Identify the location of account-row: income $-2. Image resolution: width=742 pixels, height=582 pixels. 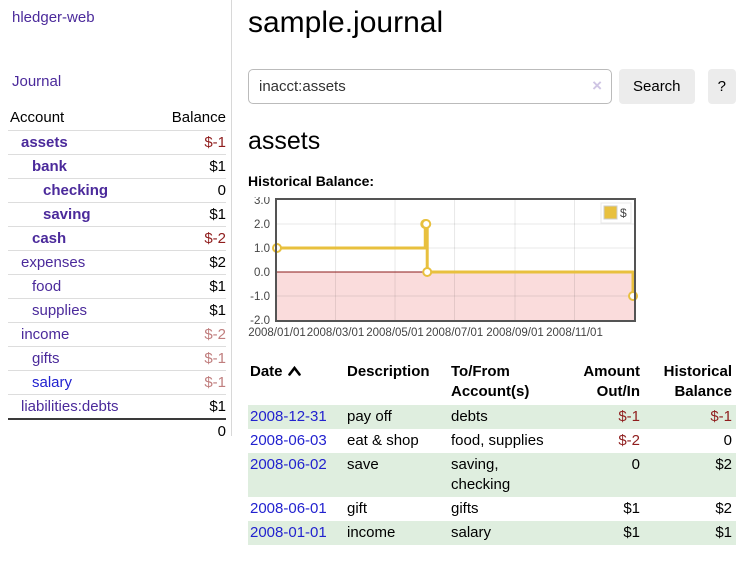
(117, 334).